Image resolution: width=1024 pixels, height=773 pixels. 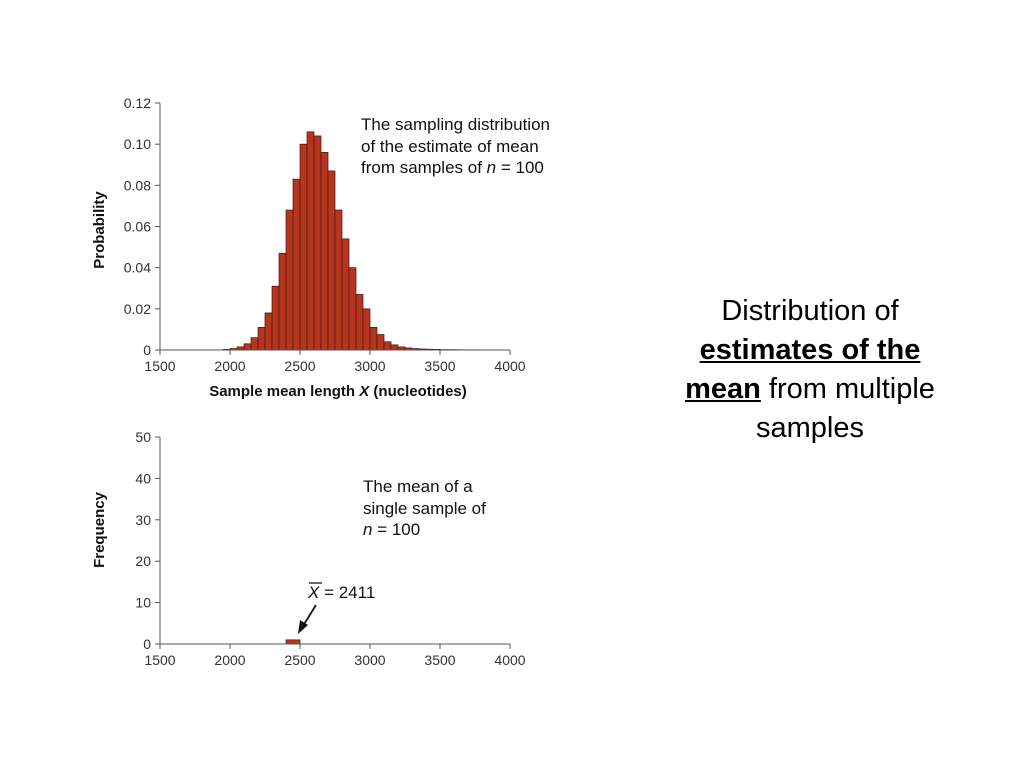 I want to click on bottom-annotation-line-1: The mean of a, so click(x=418, y=486).